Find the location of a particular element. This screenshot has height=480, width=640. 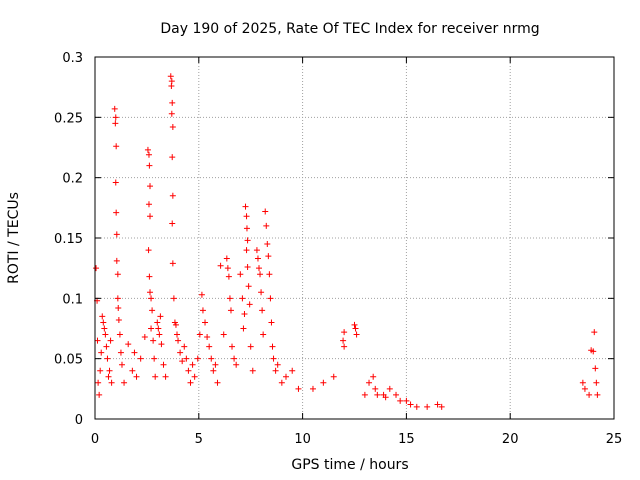

y-tick-label: 0.2 is located at coordinates (72, 179).